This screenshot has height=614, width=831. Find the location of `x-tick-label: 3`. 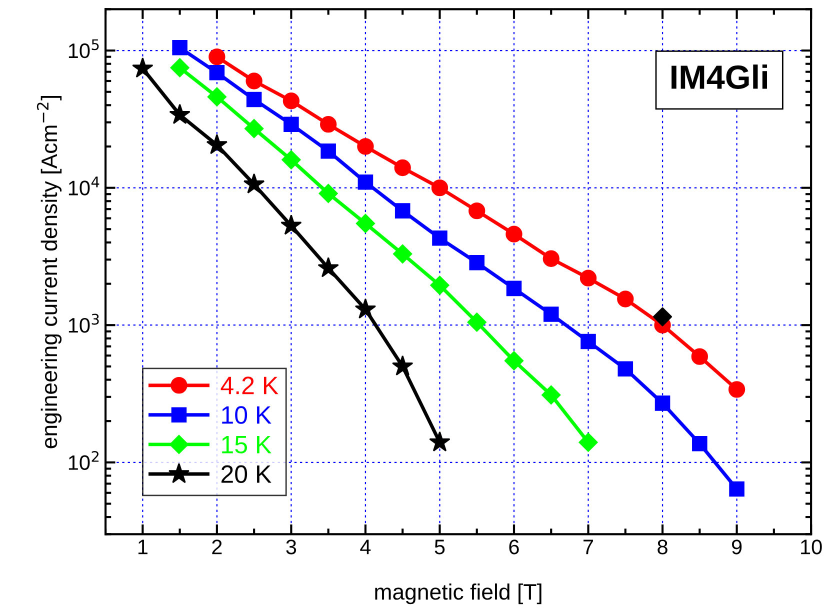

x-tick-label: 3 is located at coordinates (291, 547).